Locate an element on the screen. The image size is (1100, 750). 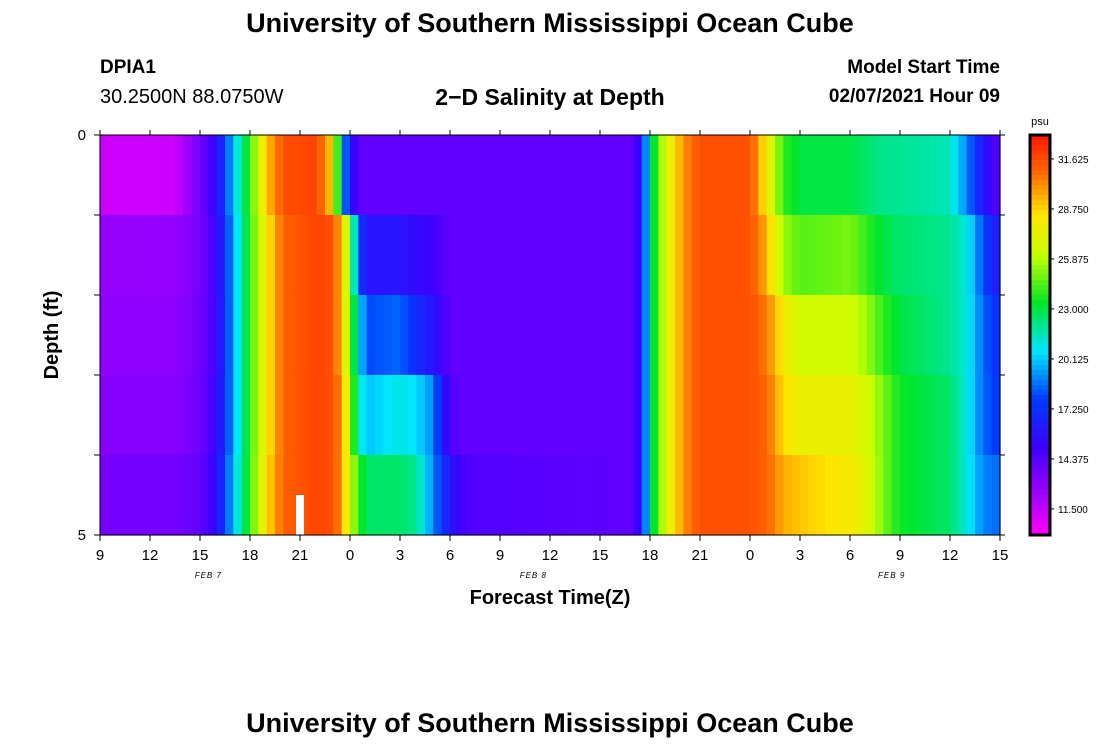
x-tick-label: 15 is located at coordinates (200, 555).